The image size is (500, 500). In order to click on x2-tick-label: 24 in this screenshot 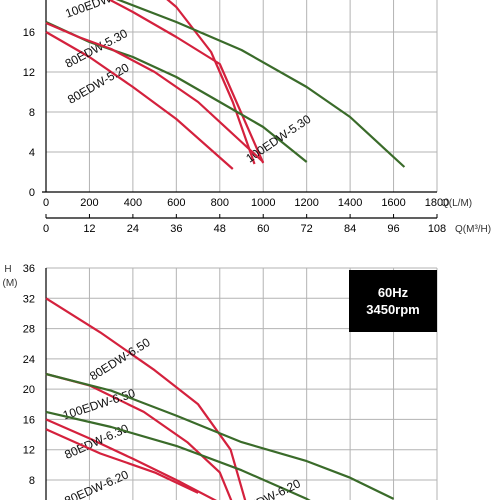, I will do `click(133, 229)`.